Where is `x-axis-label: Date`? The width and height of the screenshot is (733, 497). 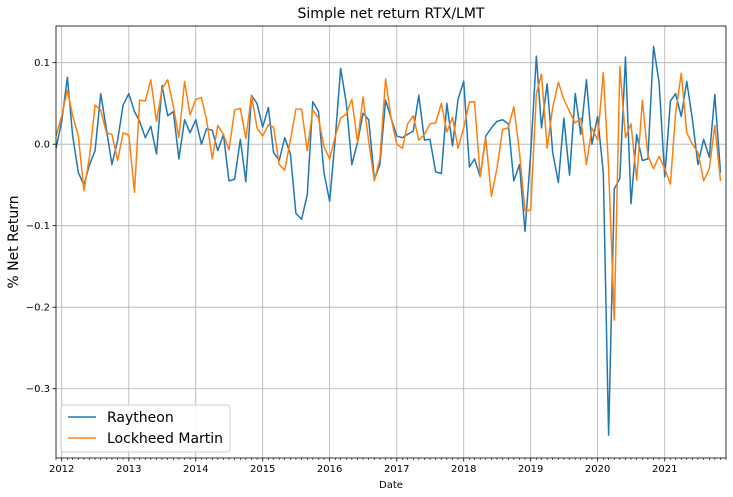
x-axis-label: Date is located at coordinates (391, 485).